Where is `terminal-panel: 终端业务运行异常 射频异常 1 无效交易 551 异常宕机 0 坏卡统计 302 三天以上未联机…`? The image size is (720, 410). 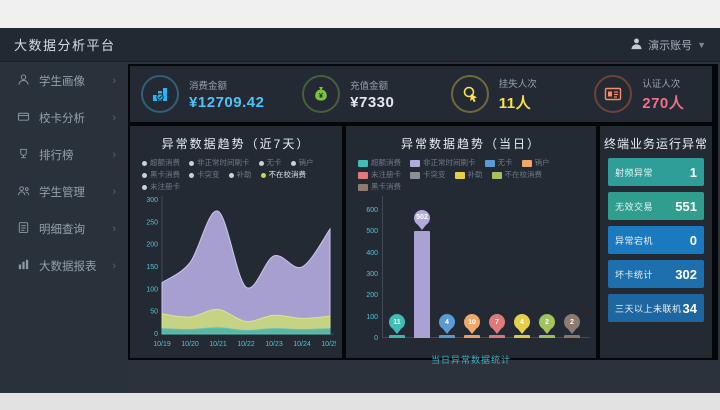
terminal-panel: 终端业务运行异常 射频异常 1 无效交易 551 异常宕机 0 坏卡统计 302 三天以上未联机… is located at coordinates (656, 242).